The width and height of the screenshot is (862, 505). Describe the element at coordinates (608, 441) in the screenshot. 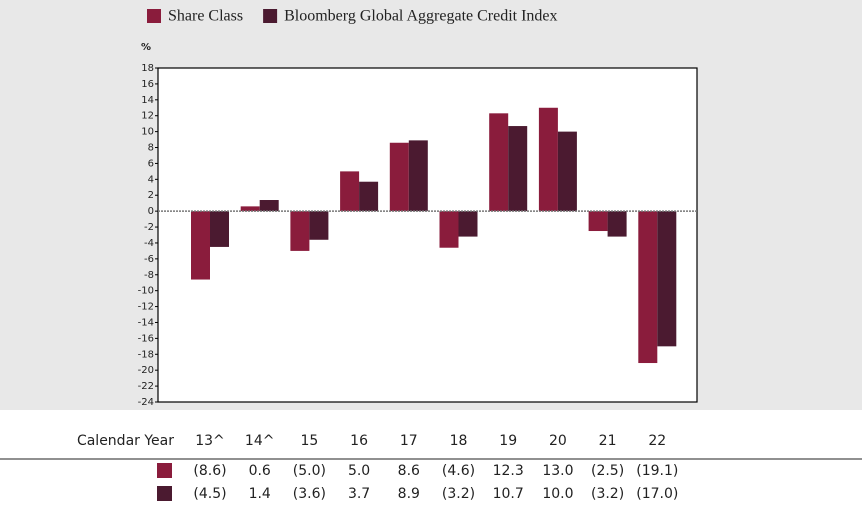

I see `column-label: 21` at that location.